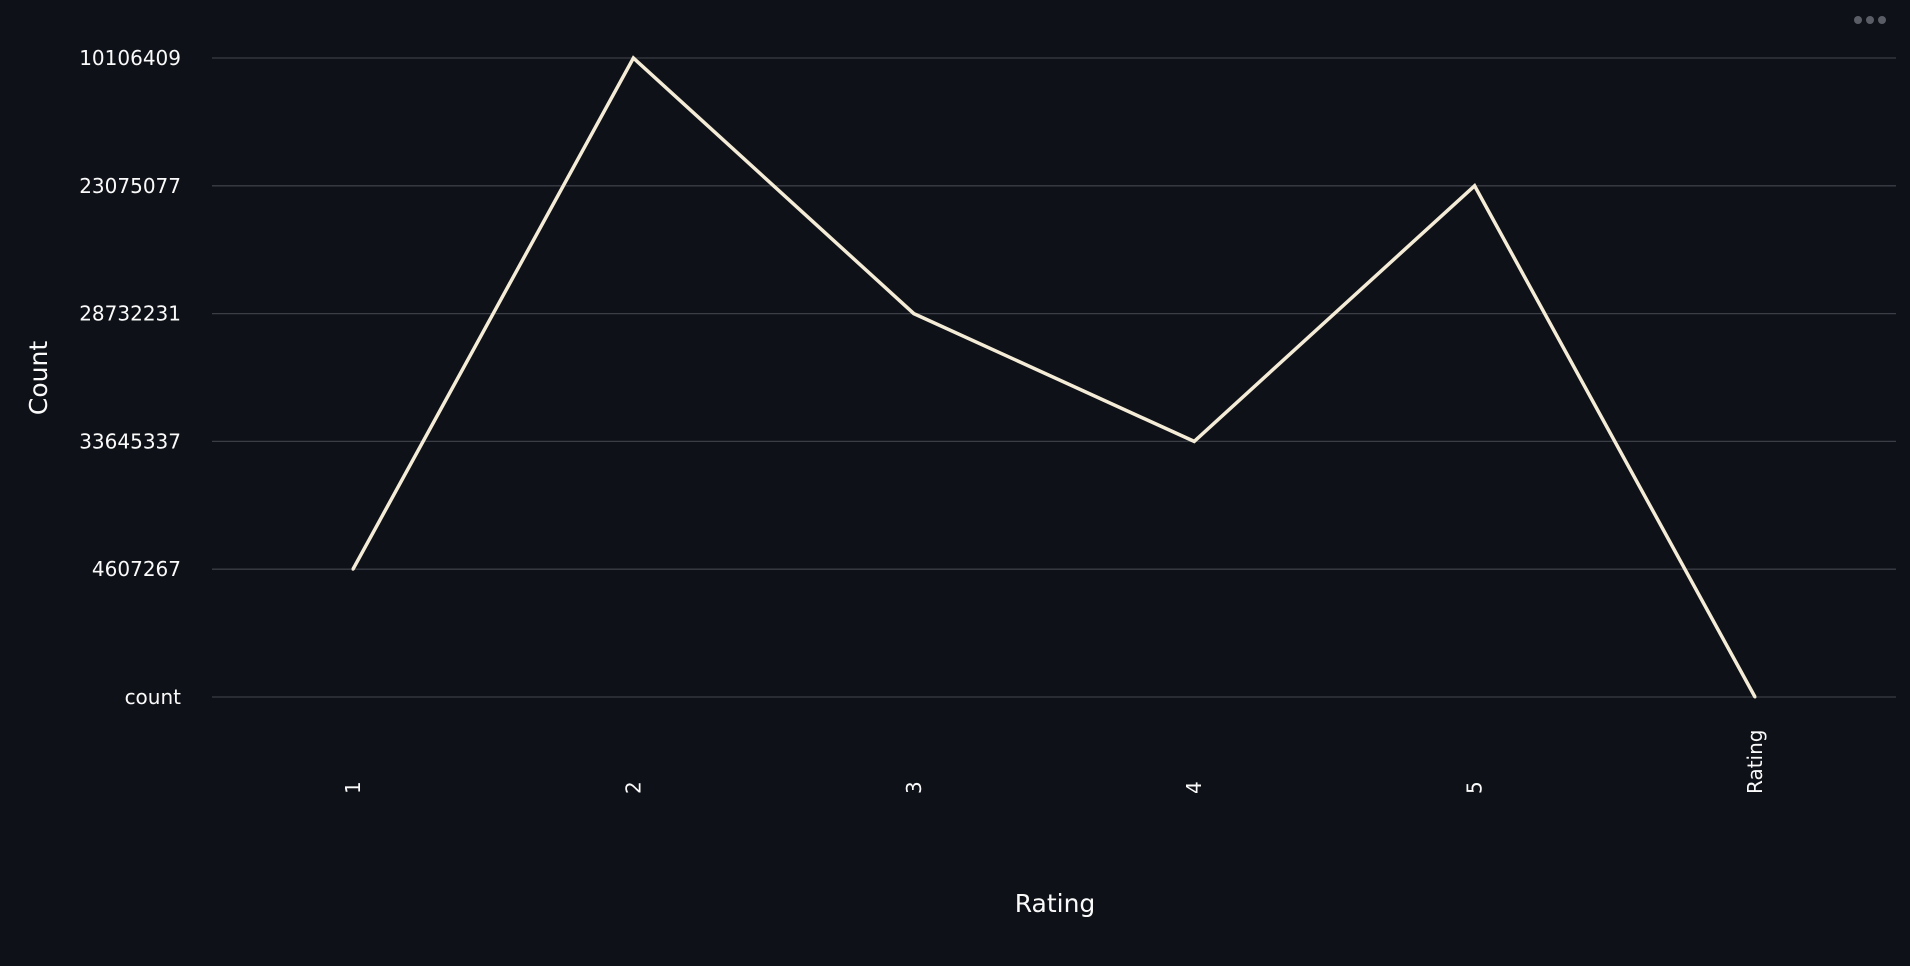 This screenshot has width=1910, height=966. Describe the element at coordinates (1054, 762) in the screenshot. I see `x-tick-labels: 1 2 3 4 5 Rating` at that location.